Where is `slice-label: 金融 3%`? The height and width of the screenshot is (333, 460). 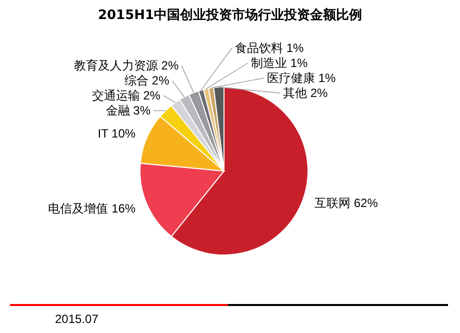 slice-label: 金融 3% is located at coordinates (128, 111).